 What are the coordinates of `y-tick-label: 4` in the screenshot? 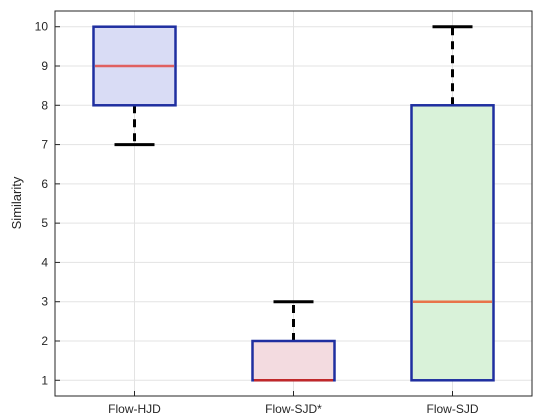 It's located at (44, 262).